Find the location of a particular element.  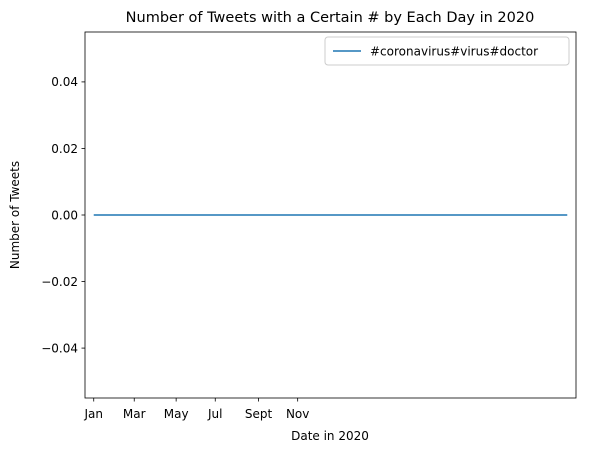

x-tick-label-3: Jul is located at coordinates (214, 414).